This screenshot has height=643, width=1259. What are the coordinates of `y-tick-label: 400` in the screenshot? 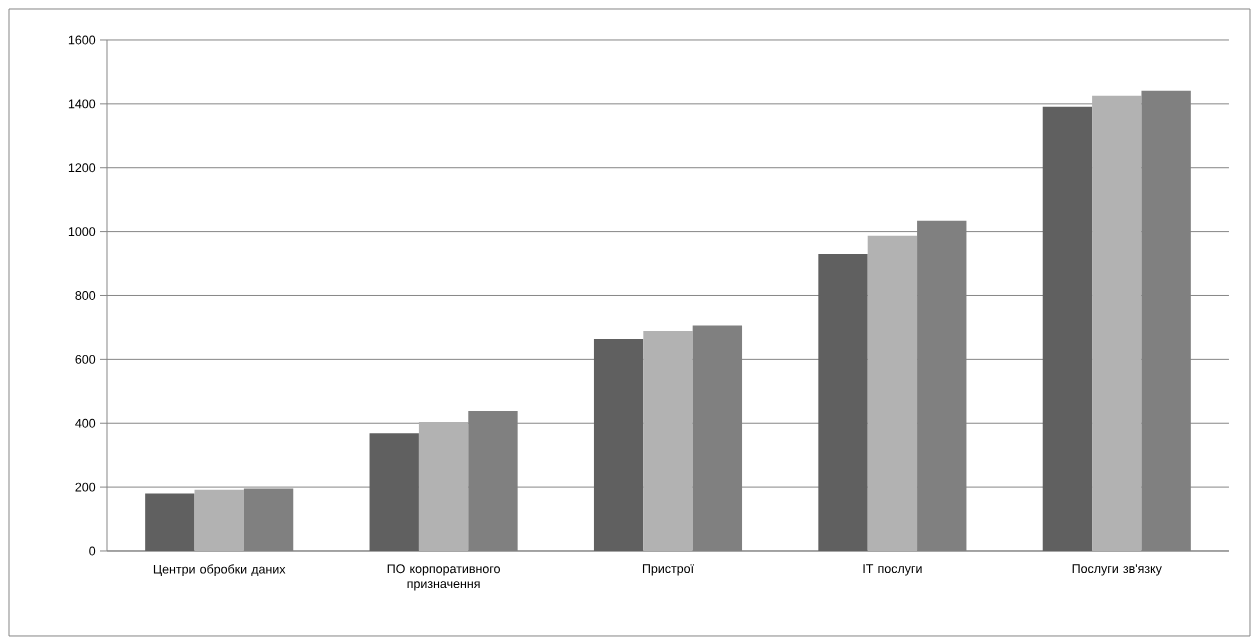 It's located at (85, 423).